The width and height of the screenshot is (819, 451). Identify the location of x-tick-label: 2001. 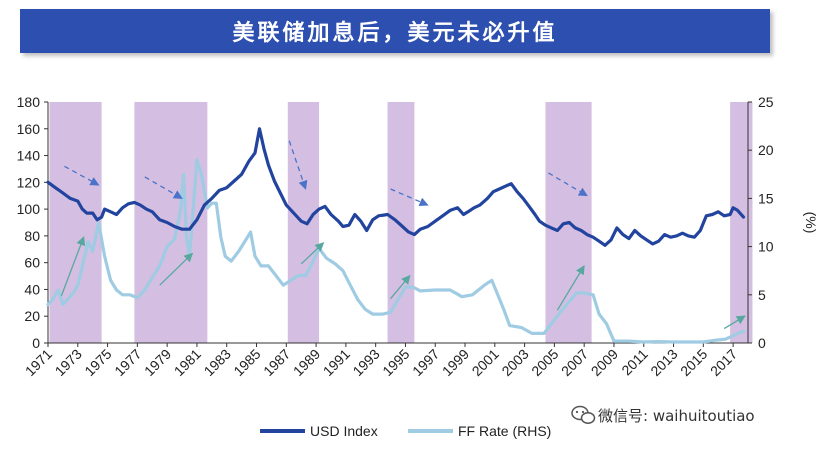
(485, 362).